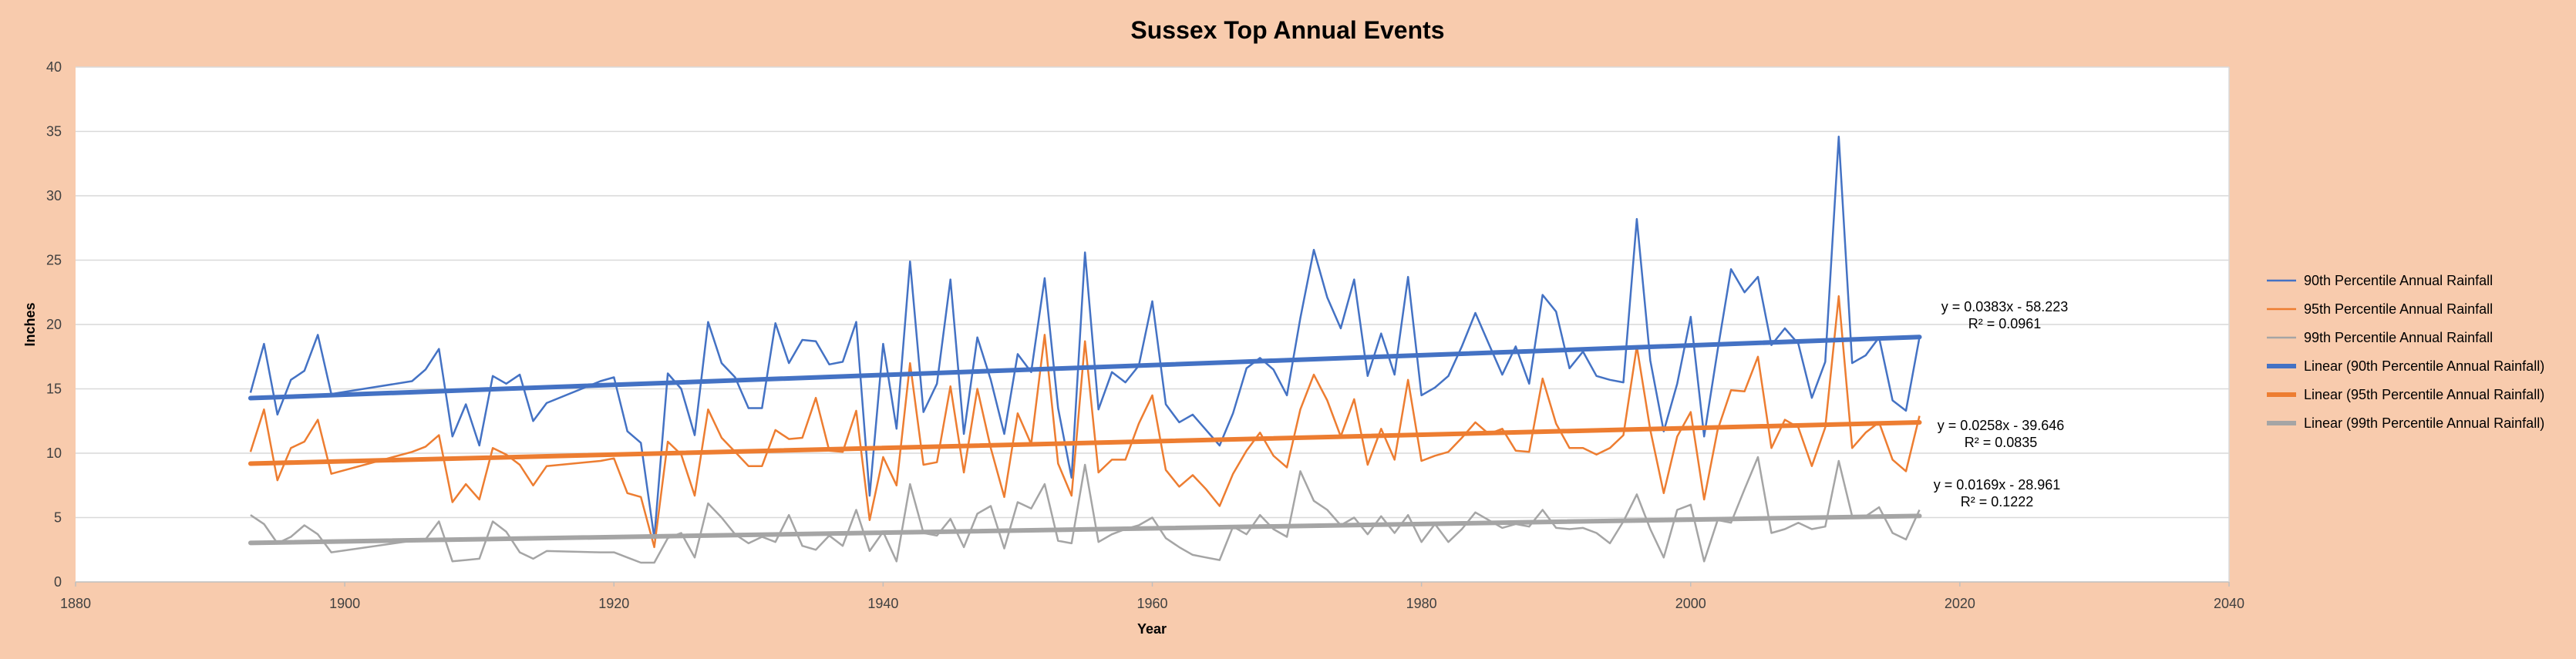  I want to click on trendline-linear-90th-percentile-annual-rainfall, so click(1084, 368).